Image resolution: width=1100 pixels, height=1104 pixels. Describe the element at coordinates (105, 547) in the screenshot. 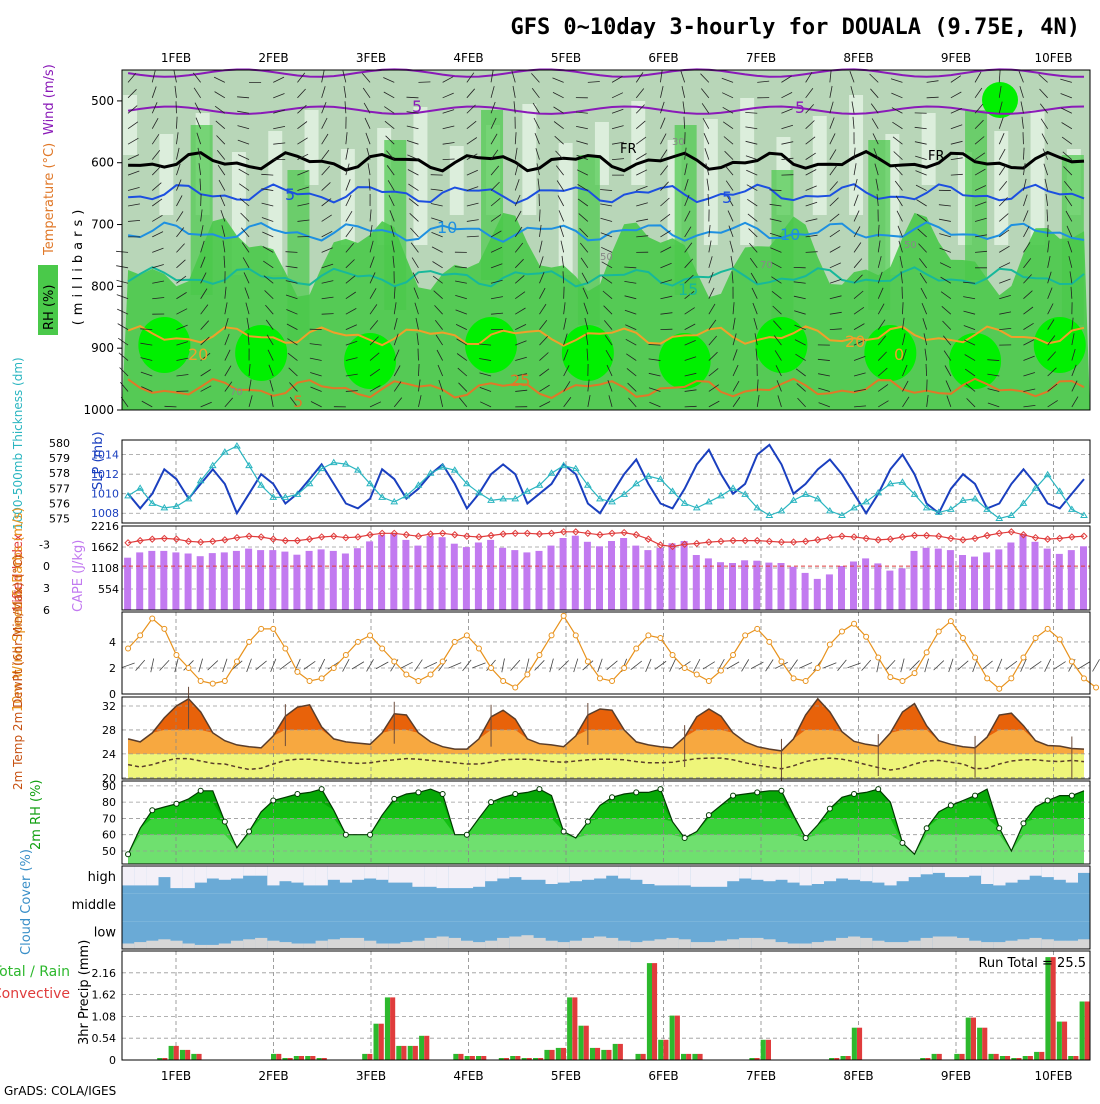

I see `cape-tick-label: 1662` at that location.